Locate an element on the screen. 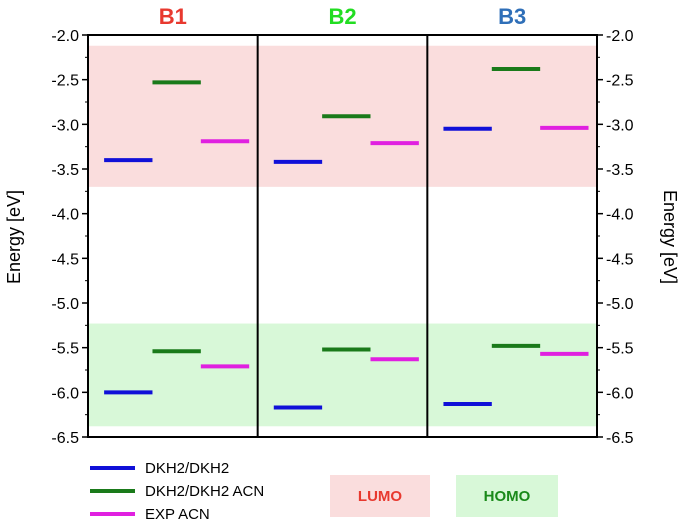 Image resolution: width=685 pixels, height=531 pixels. y-axis-title-left: Energy [eV] is located at coordinates (14, 237).